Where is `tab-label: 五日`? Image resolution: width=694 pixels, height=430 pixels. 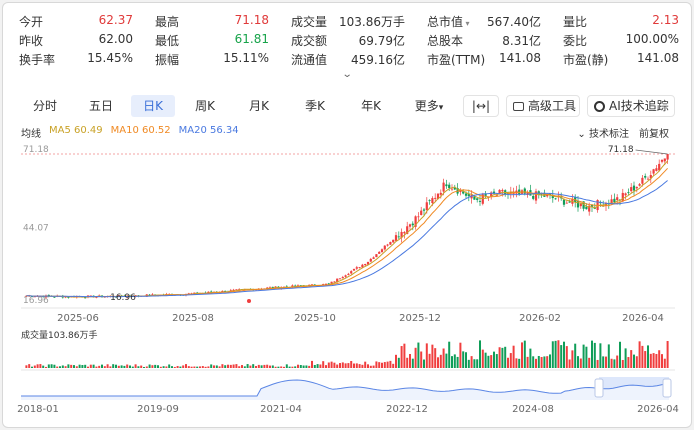 tab-label: 五日 is located at coordinates (100, 106).